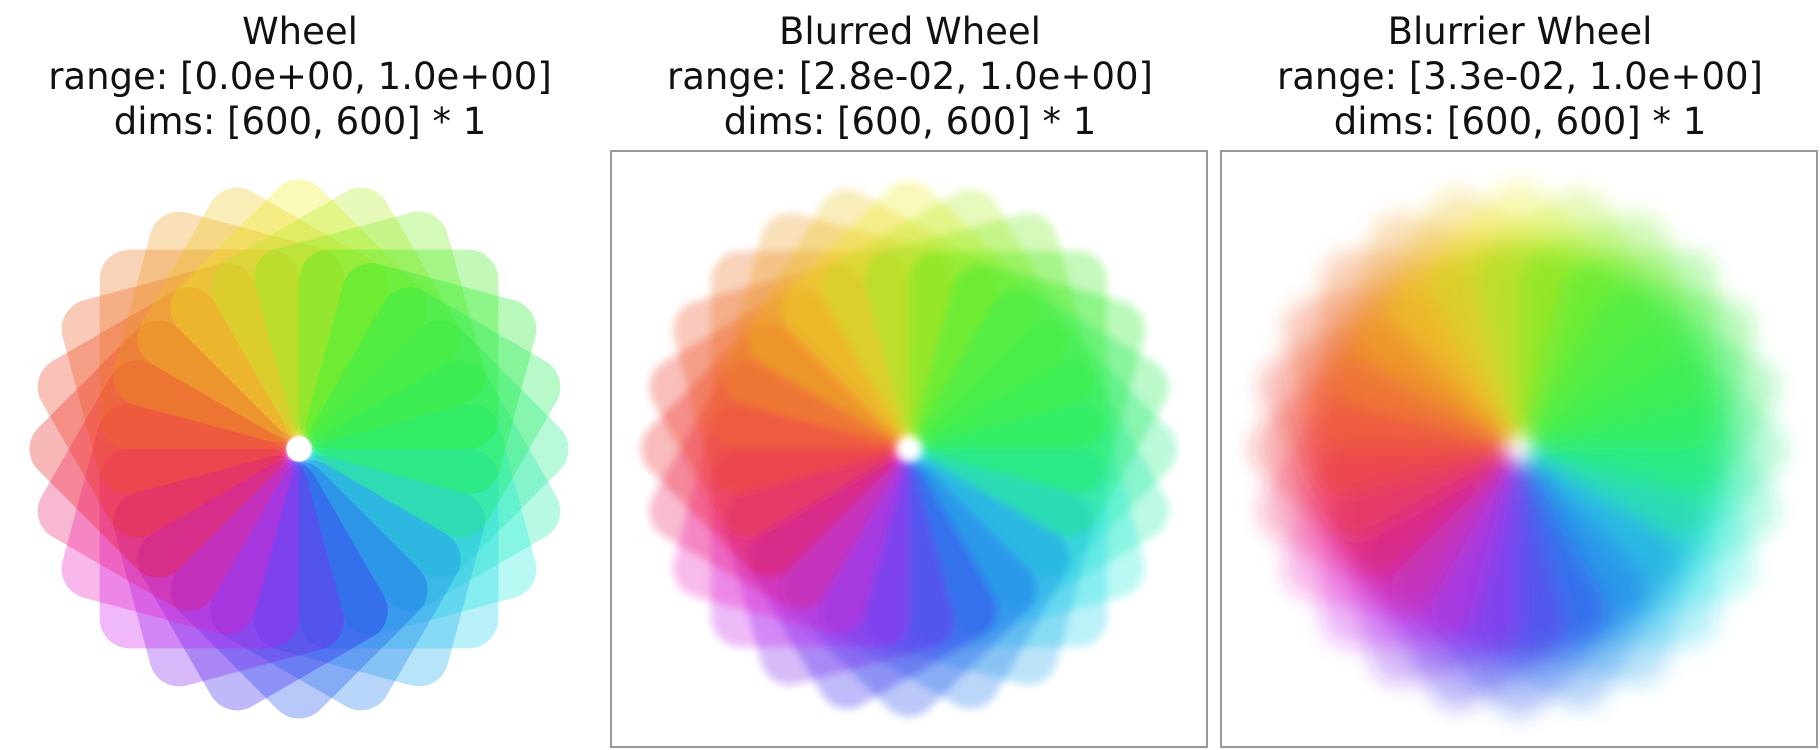  What do you see at coordinates (1520, 76) in the screenshot?
I see `panel-range: range: [3.3e-02, 1.0e+00]` at bounding box center [1520, 76].